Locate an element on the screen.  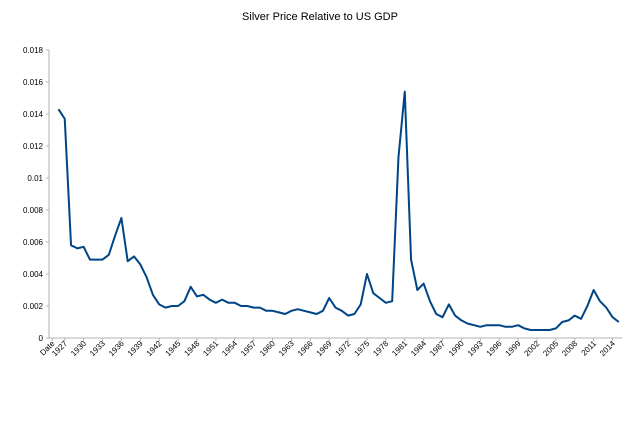
x-tick-label: 1984 is located at coordinates (418, 348).